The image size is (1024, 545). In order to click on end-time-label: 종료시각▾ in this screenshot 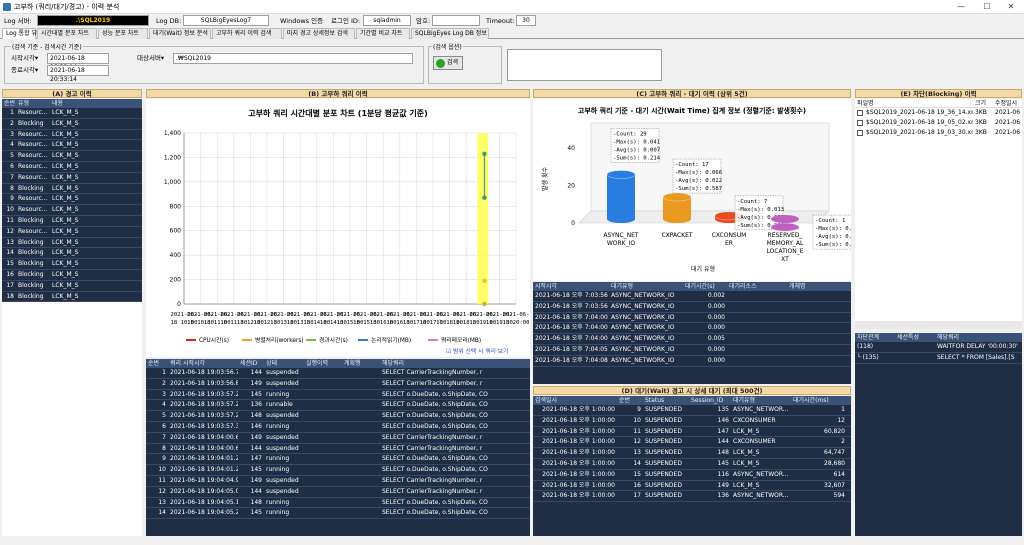, I will do `click(25, 70)`.